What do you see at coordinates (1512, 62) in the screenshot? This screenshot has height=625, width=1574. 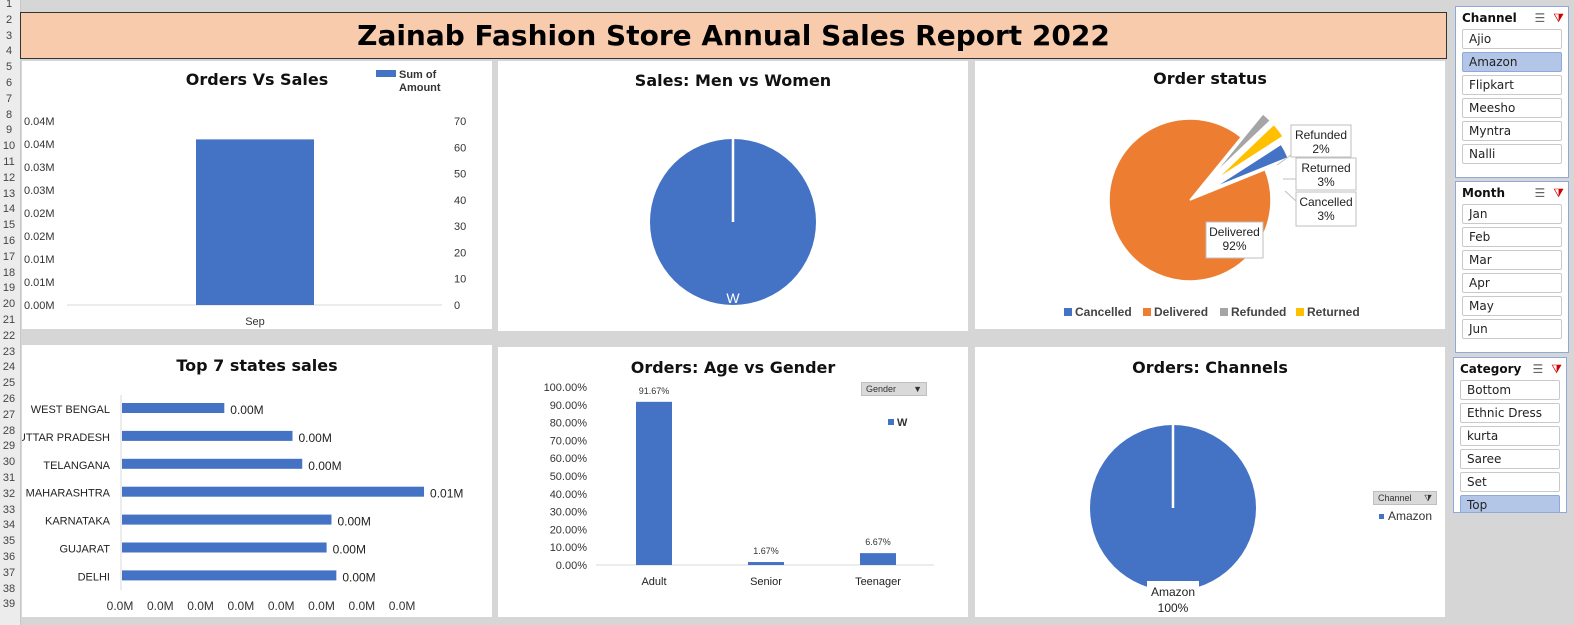 I see `slicer-item-amazon: Amazon` at bounding box center [1512, 62].